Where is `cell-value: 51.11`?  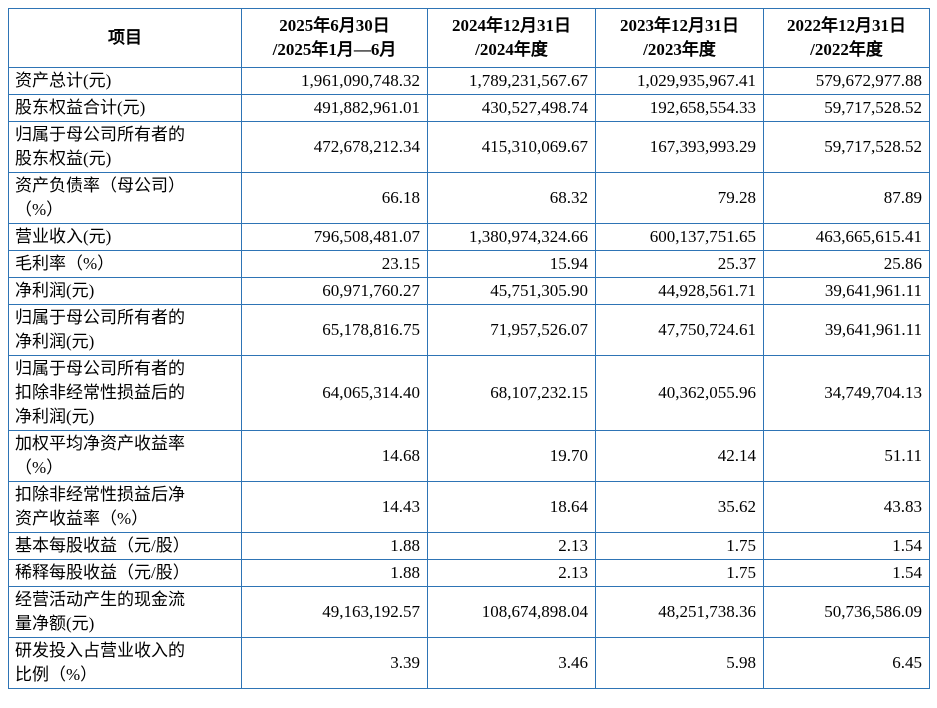
cell-value: 51.11 is located at coordinates (846, 456).